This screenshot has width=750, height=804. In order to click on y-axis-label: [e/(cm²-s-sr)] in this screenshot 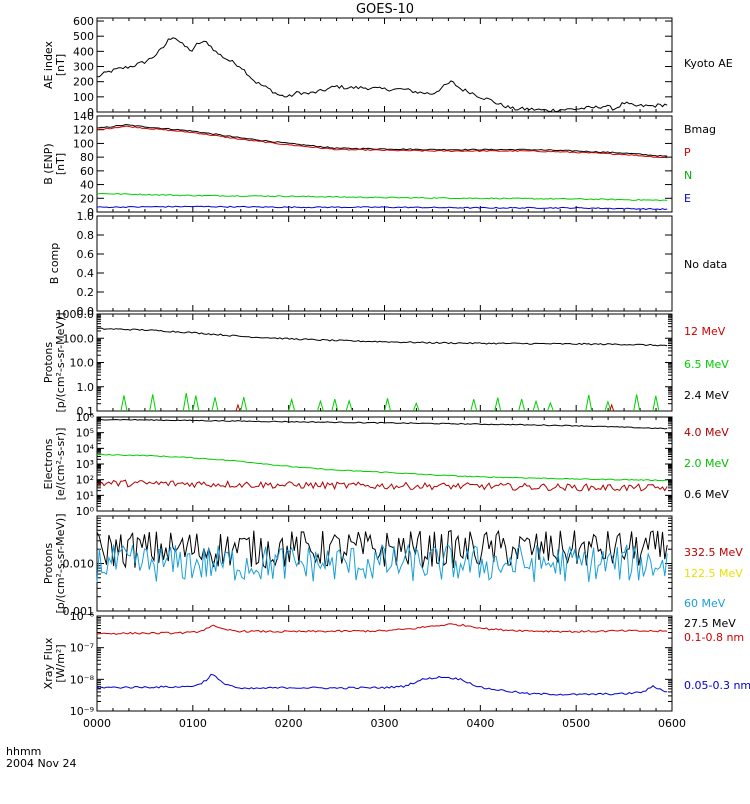, I will do `click(60, 464)`.